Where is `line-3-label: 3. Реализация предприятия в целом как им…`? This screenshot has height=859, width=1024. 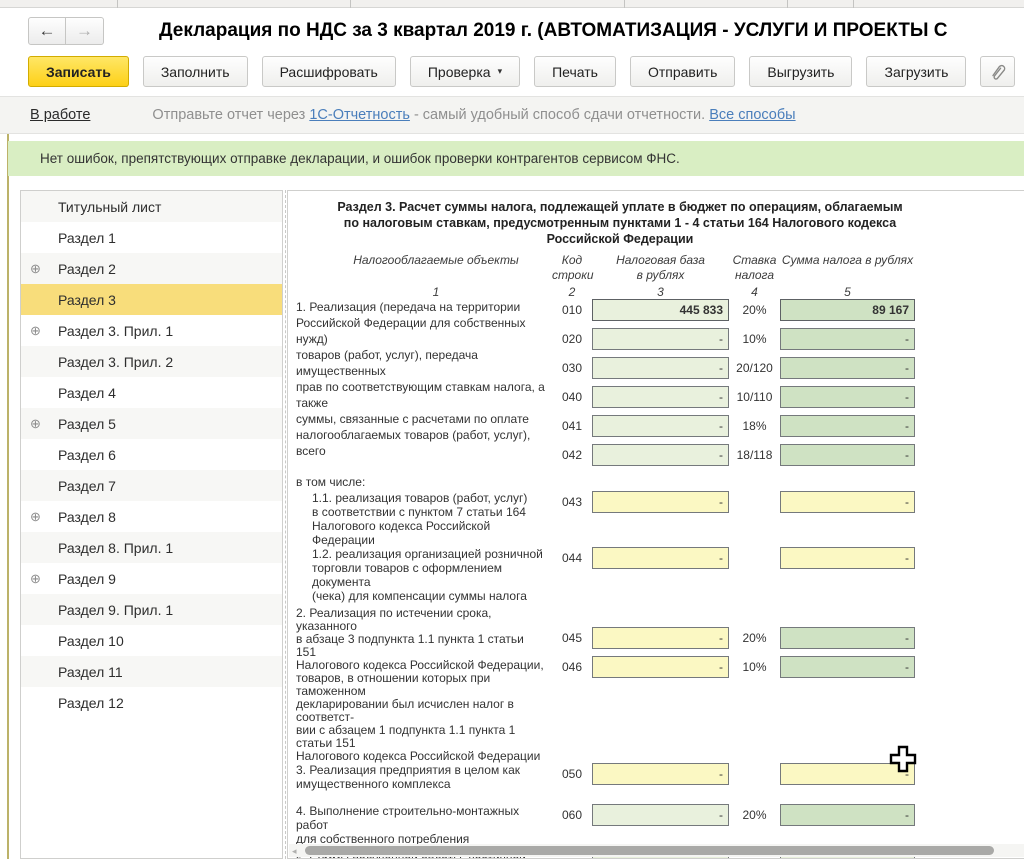 line-3-label: 3. Реализация предприятия в целом как им… is located at coordinates (408, 777).